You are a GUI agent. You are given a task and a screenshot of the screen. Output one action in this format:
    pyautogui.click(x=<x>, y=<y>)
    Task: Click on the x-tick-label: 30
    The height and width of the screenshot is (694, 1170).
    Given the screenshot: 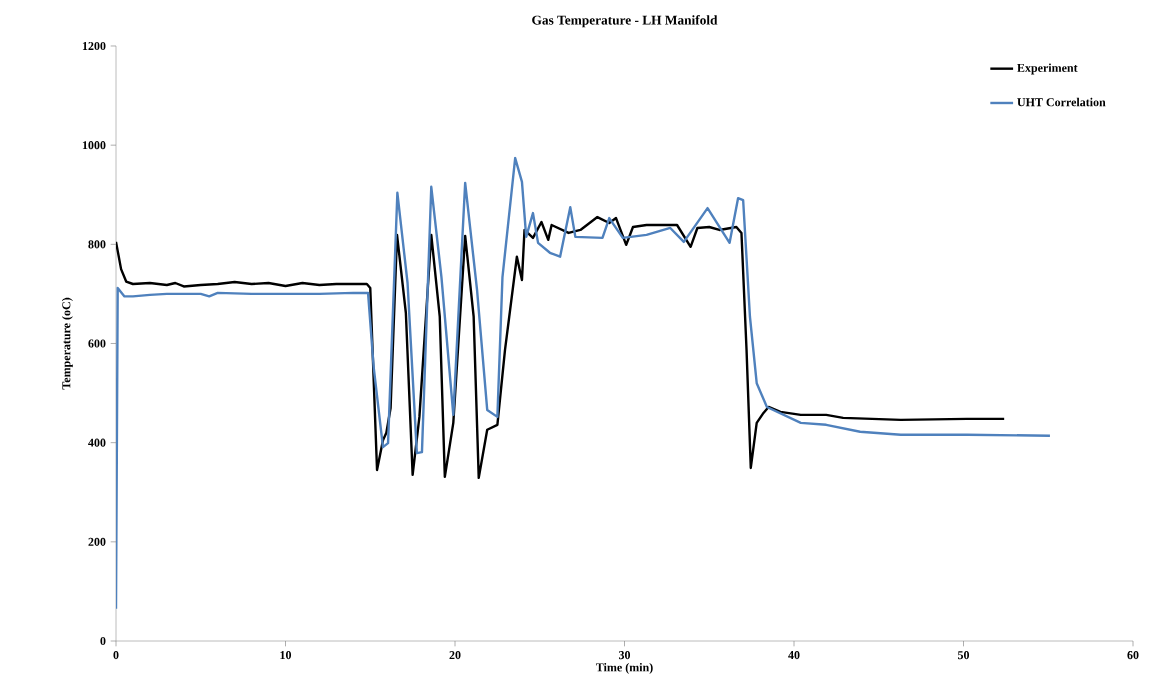 What is the action you would take?
    pyautogui.click(x=624, y=655)
    